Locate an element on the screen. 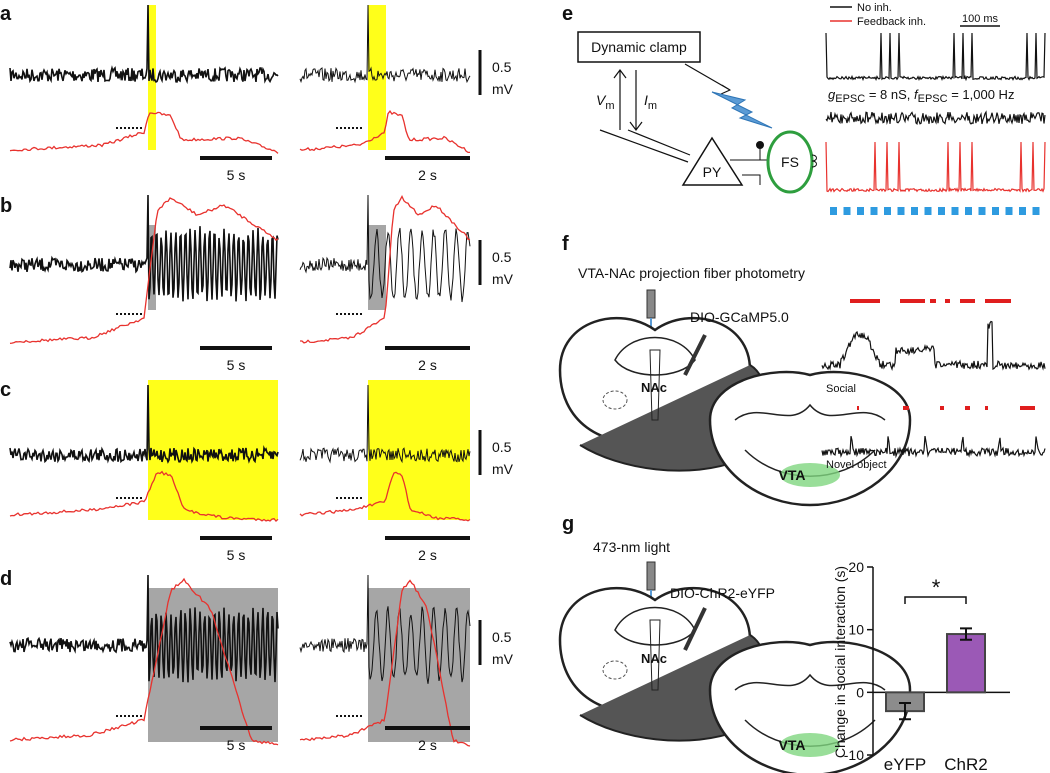 The width and height of the screenshot is (1050, 773). bar-chart: -10 0 10 20 eYFP ChR2 * is located at coordinates (927, 666).